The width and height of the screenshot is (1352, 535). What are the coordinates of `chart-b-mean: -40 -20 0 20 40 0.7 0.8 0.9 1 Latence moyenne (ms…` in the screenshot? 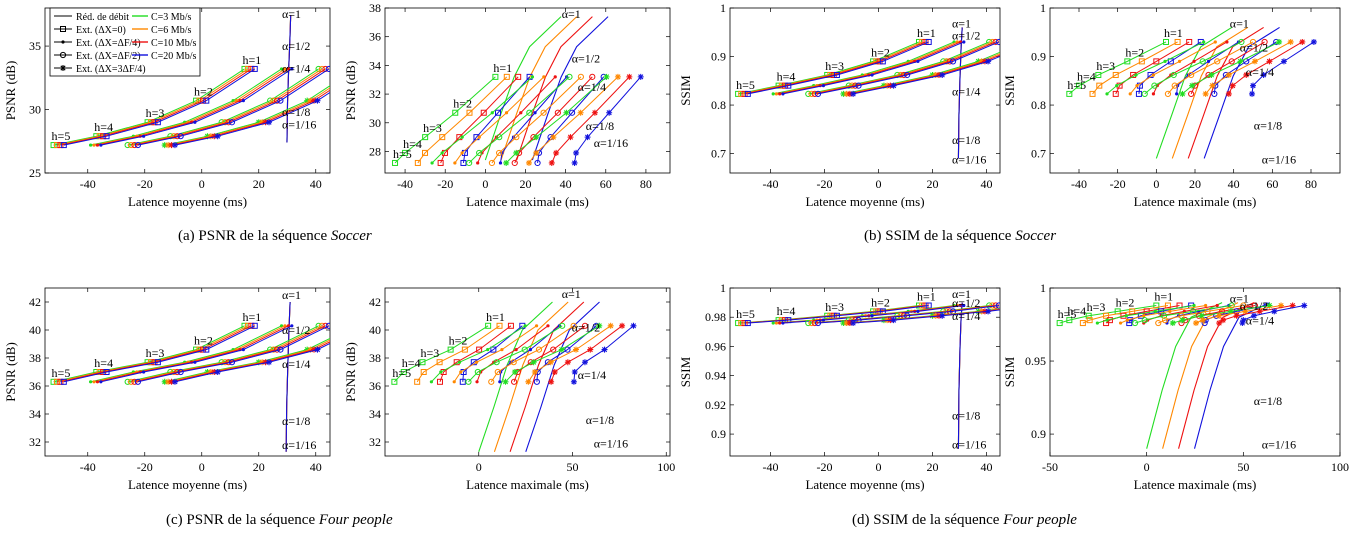 It's located at (839, 105).